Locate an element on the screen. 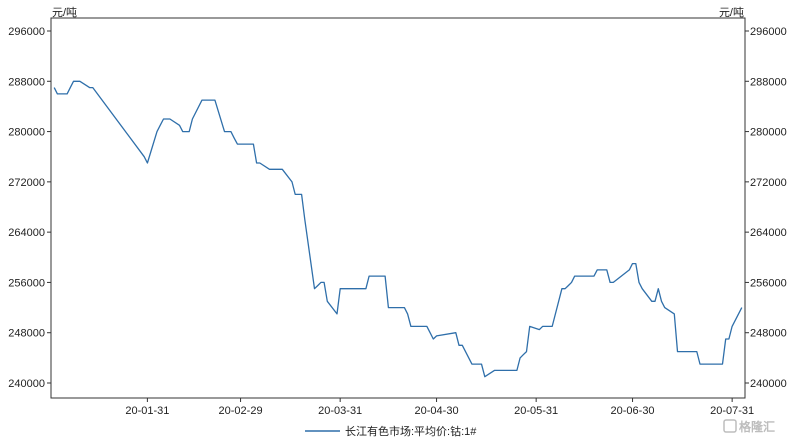  y-tick-label-left: 296000 is located at coordinates (26, 32).